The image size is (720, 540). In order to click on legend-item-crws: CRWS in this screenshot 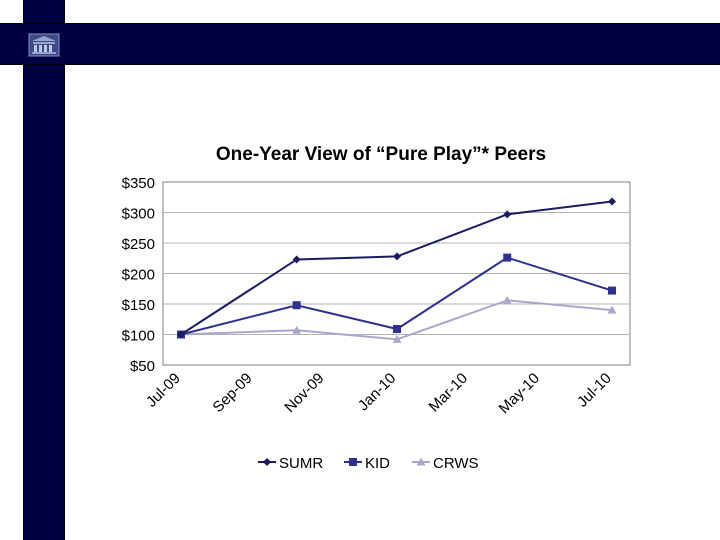, I will do `click(445, 463)`.